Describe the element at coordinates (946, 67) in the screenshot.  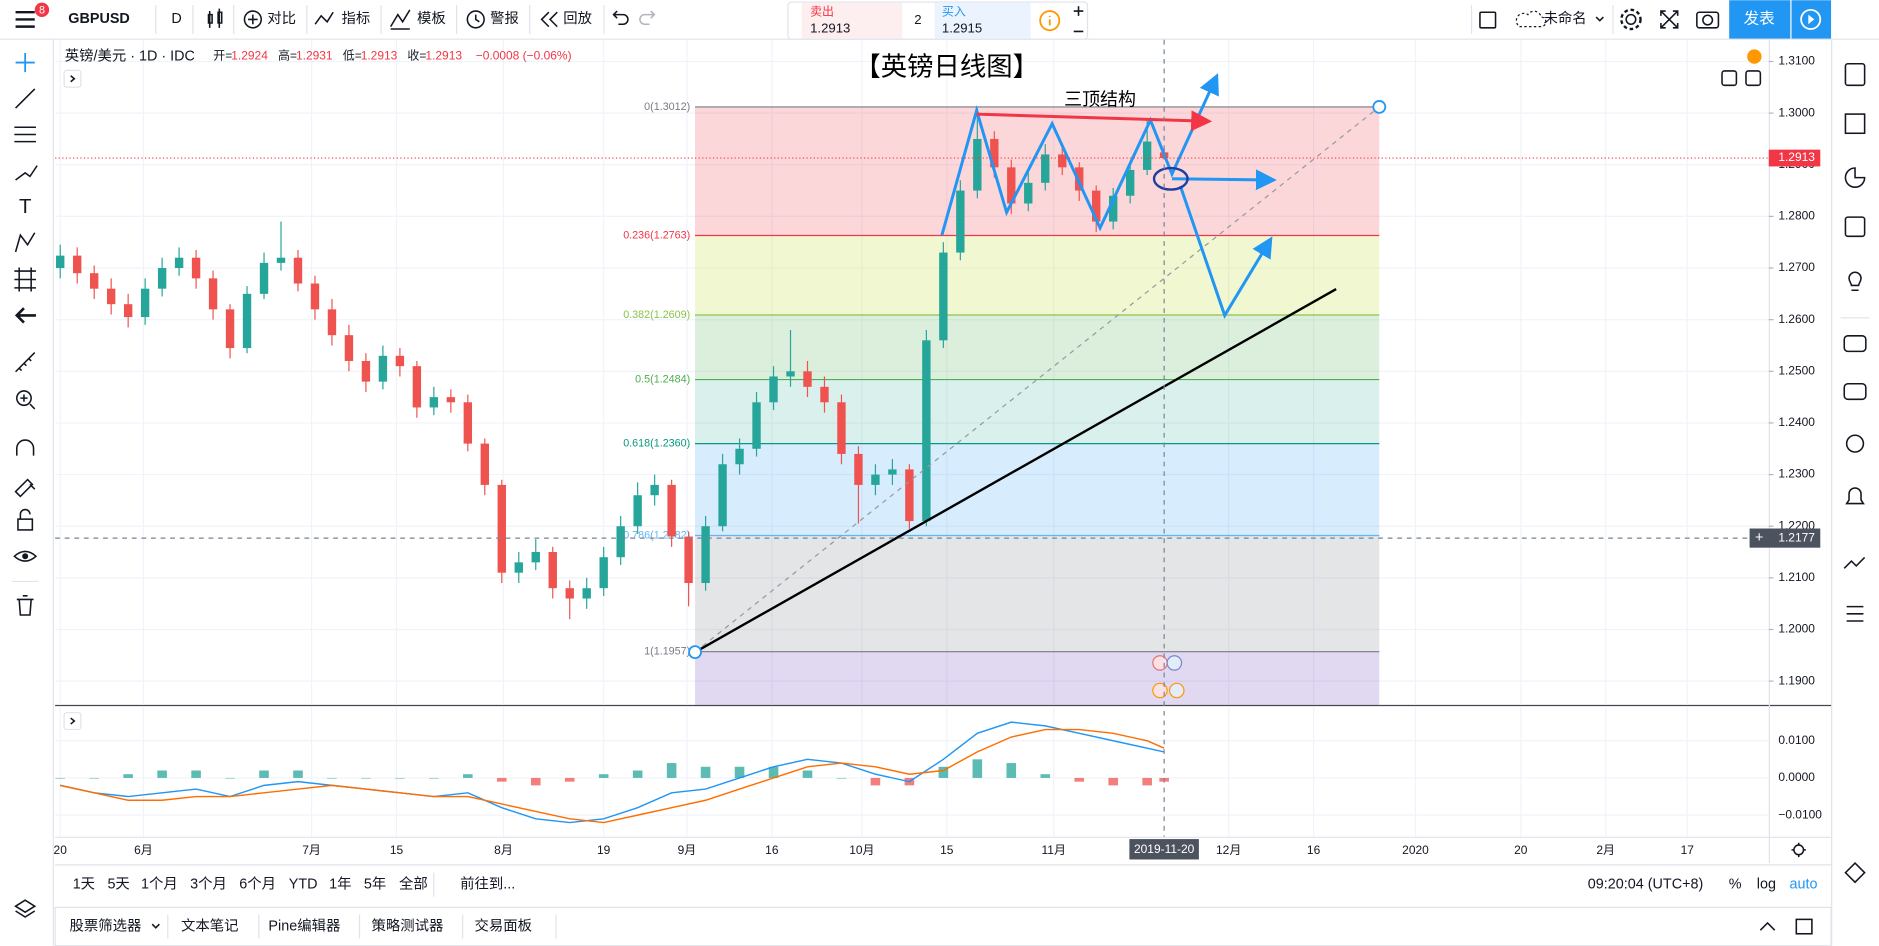
I see `chart-annotation-title: 【英镑日线图】` at that location.